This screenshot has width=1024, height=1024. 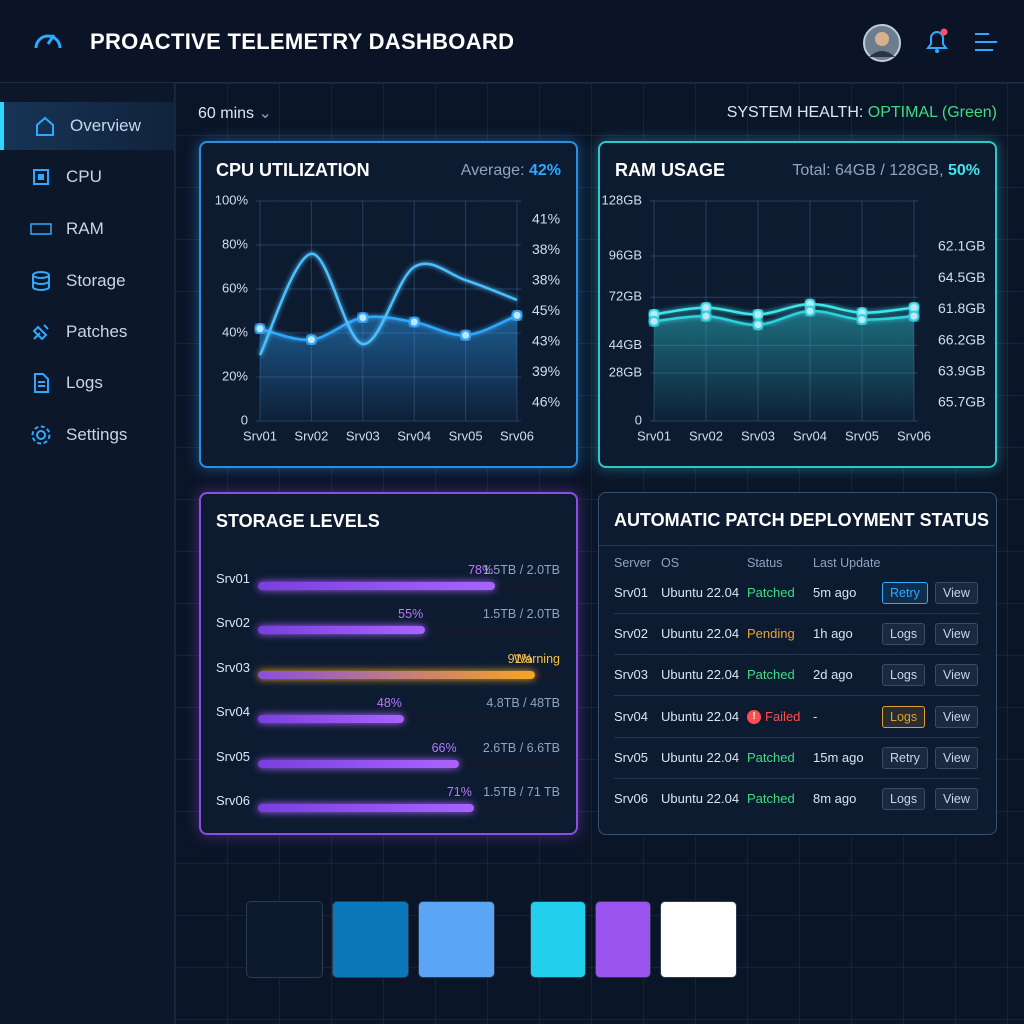 What do you see at coordinates (235, 243) in the screenshot?
I see `y-tick-label: 80%` at bounding box center [235, 243].